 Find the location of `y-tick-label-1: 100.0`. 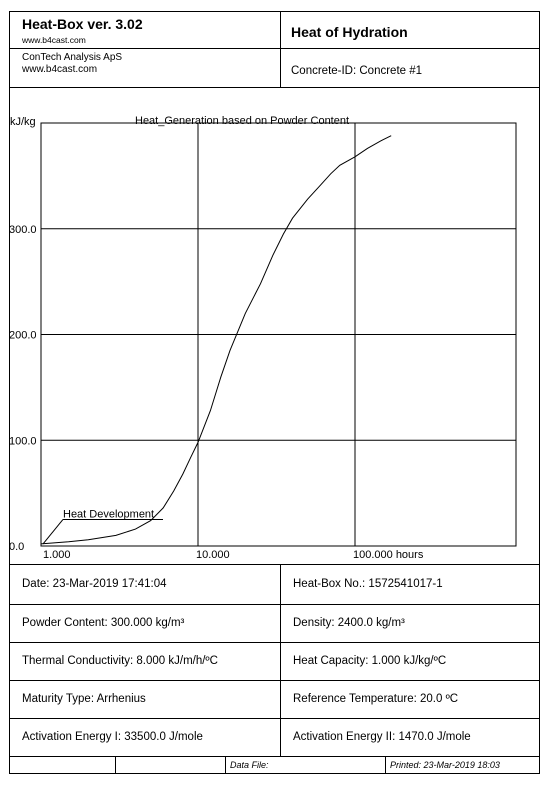

y-tick-label-1: 100.0 is located at coordinates (23, 441).